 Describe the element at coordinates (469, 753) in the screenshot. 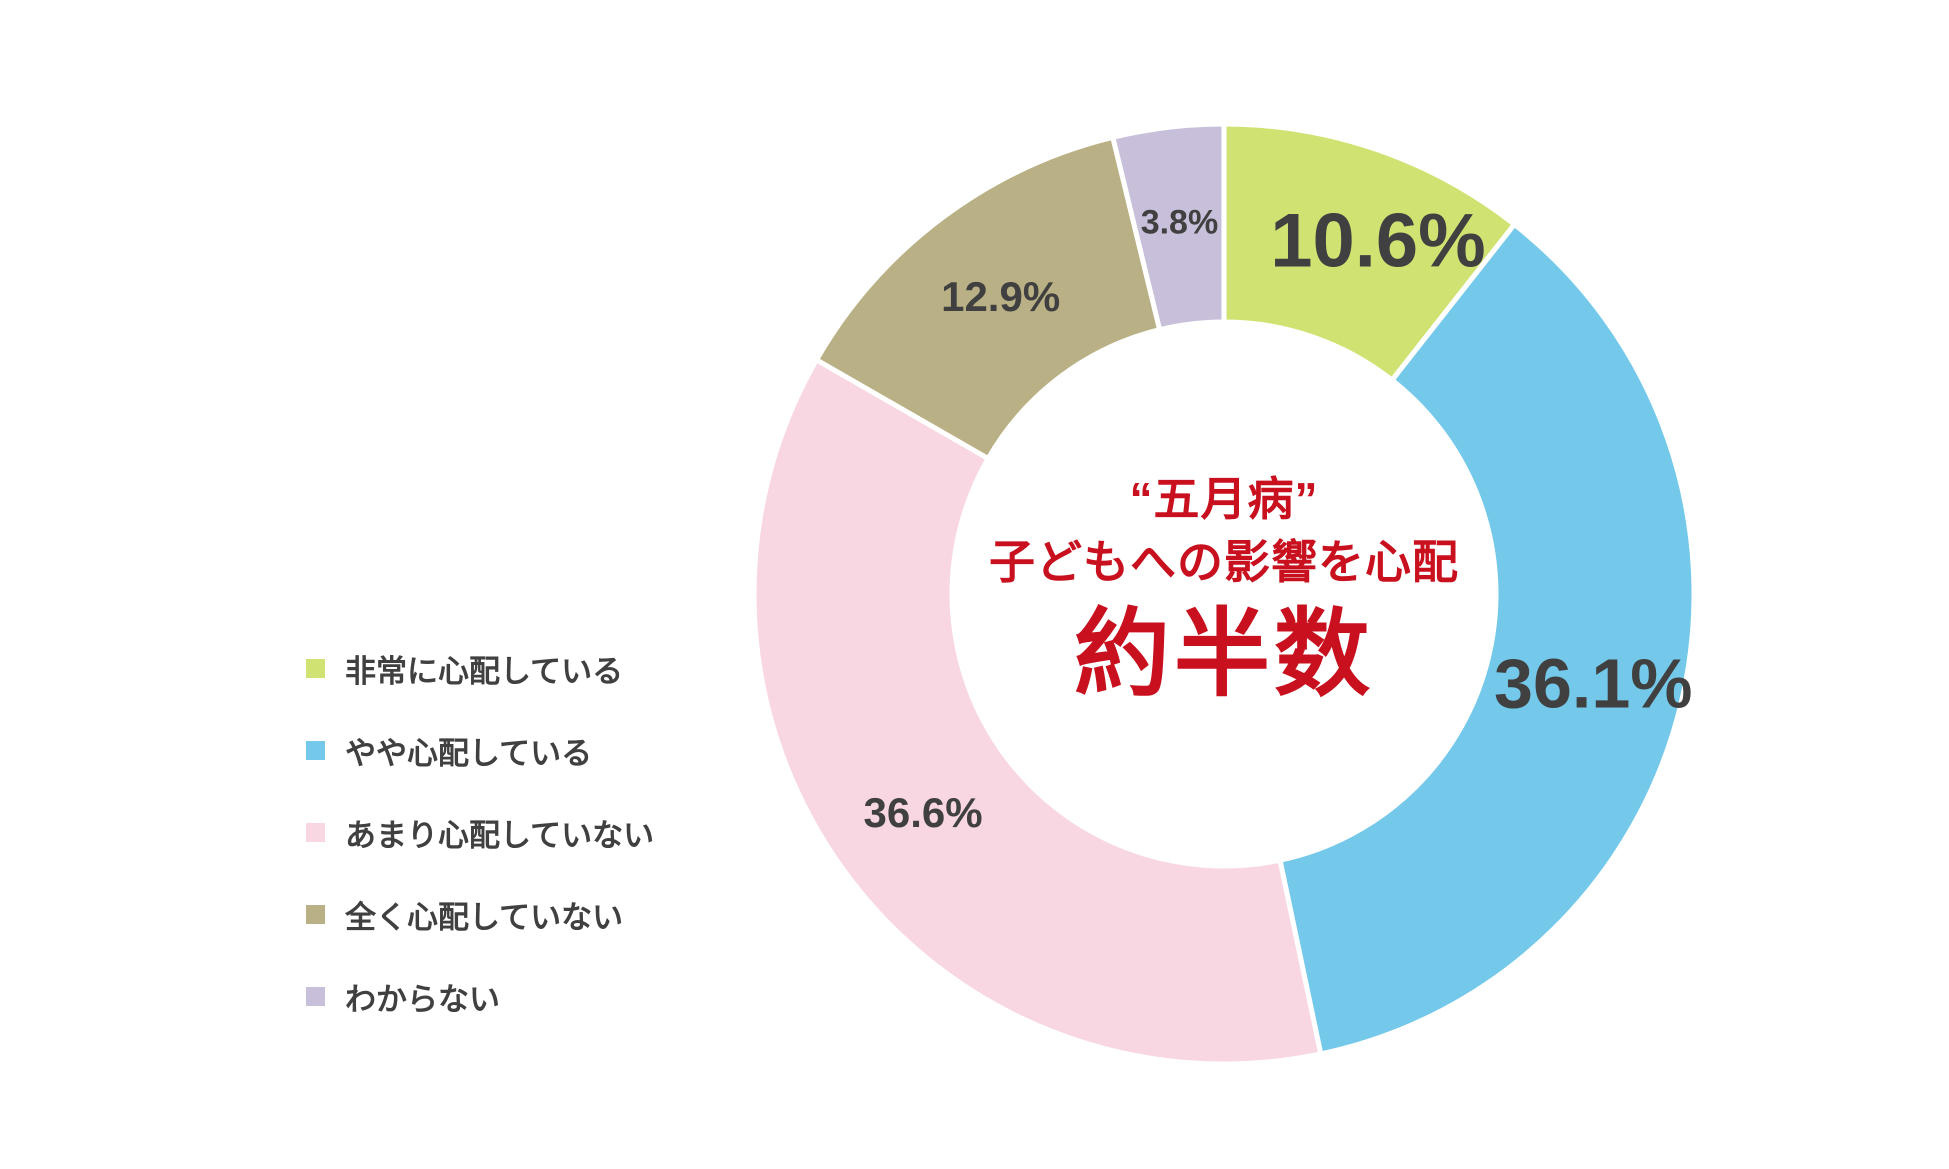

I see `legend-label-2: やや心配している` at that location.